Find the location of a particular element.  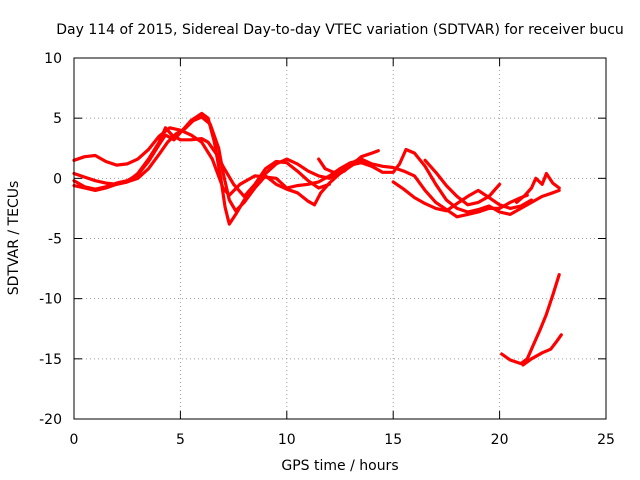

y-tick-label: -5 is located at coordinates (55, 240).